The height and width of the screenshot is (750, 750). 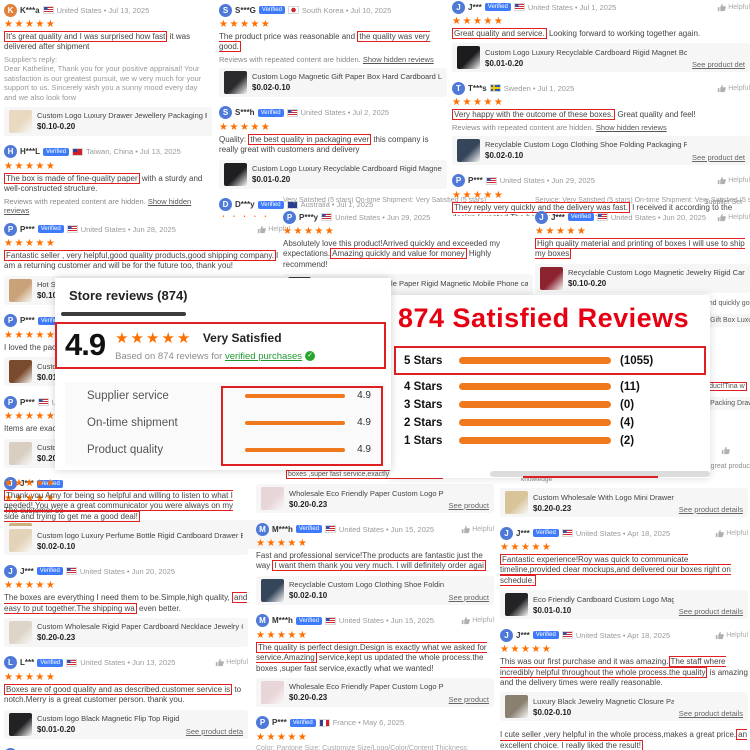 I want to click on scrollbar, so click(x=600, y=474).